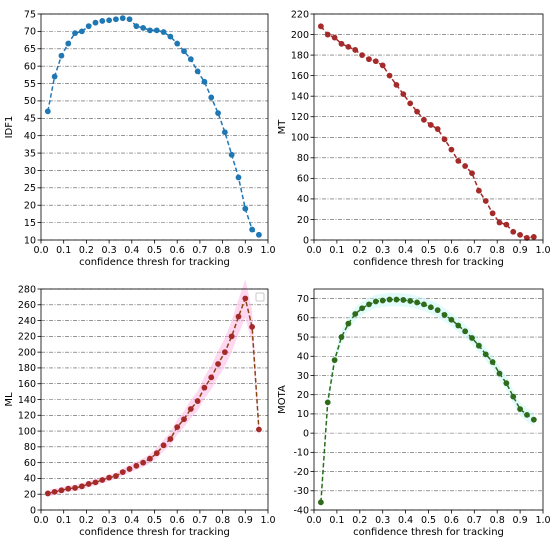  I want to click on x-tick-label: 0.5, so click(154, 520).